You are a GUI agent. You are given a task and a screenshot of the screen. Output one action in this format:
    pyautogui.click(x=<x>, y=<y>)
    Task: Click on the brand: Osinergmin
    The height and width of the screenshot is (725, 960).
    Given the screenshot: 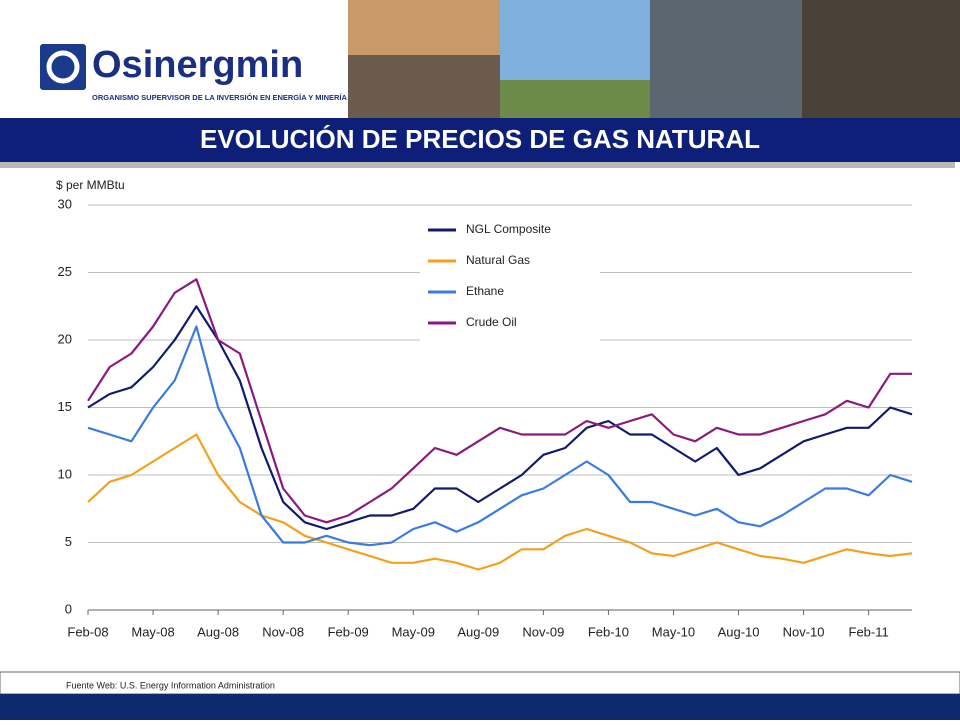 What is the action you would take?
    pyautogui.click(x=197, y=65)
    